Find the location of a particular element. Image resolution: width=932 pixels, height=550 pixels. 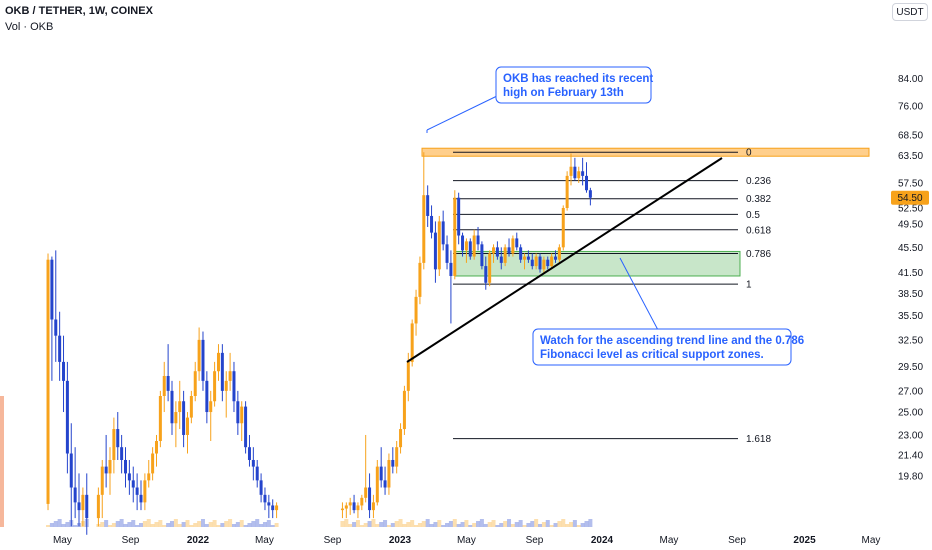

fib-level-label: 0.382 is located at coordinates (758, 199).